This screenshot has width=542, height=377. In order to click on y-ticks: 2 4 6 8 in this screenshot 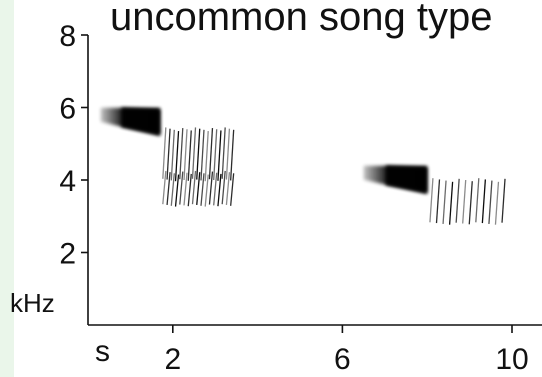, I will do `click(73, 145)`.